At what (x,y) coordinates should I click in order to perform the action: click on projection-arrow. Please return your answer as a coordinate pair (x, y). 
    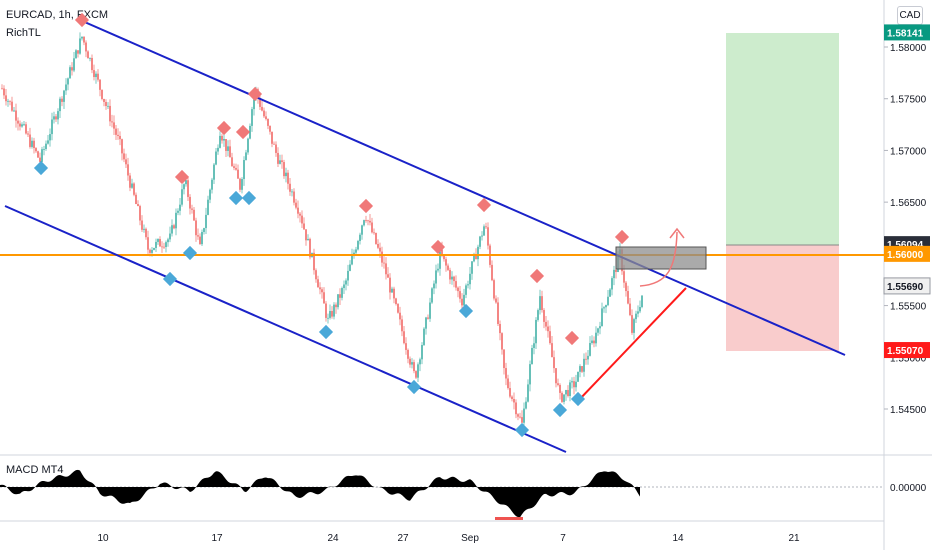
    Looking at the image, I should click on (658, 259).